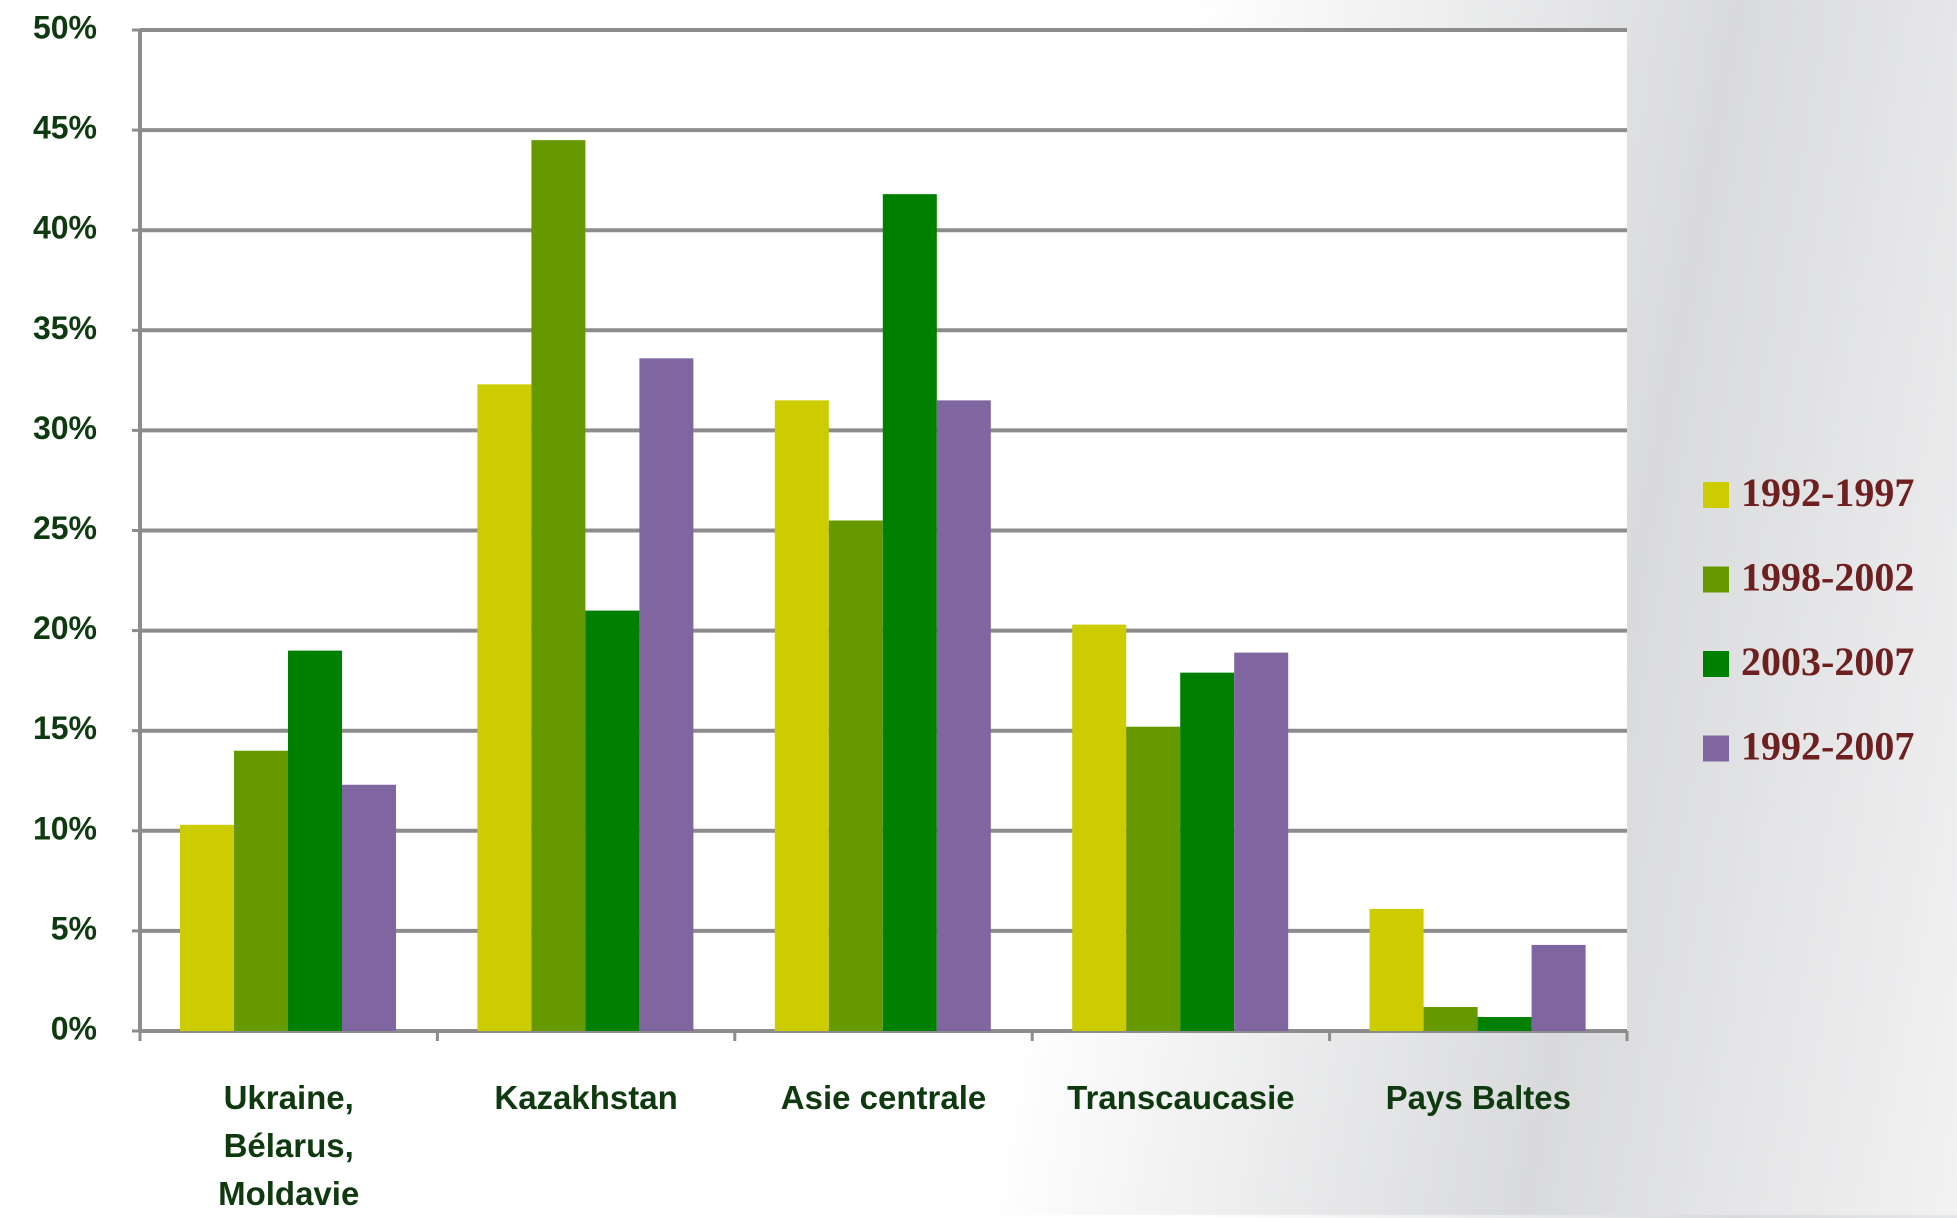 The image size is (1957, 1218). Describe the element at coordinates (65, 228) in the screenshot. I see `y-tick-label: 40%` at that location.